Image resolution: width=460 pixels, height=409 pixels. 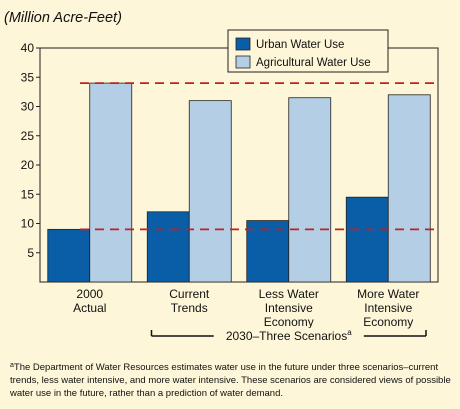 I want to click on y-tick-label: 10, so click(x=28, y=224).